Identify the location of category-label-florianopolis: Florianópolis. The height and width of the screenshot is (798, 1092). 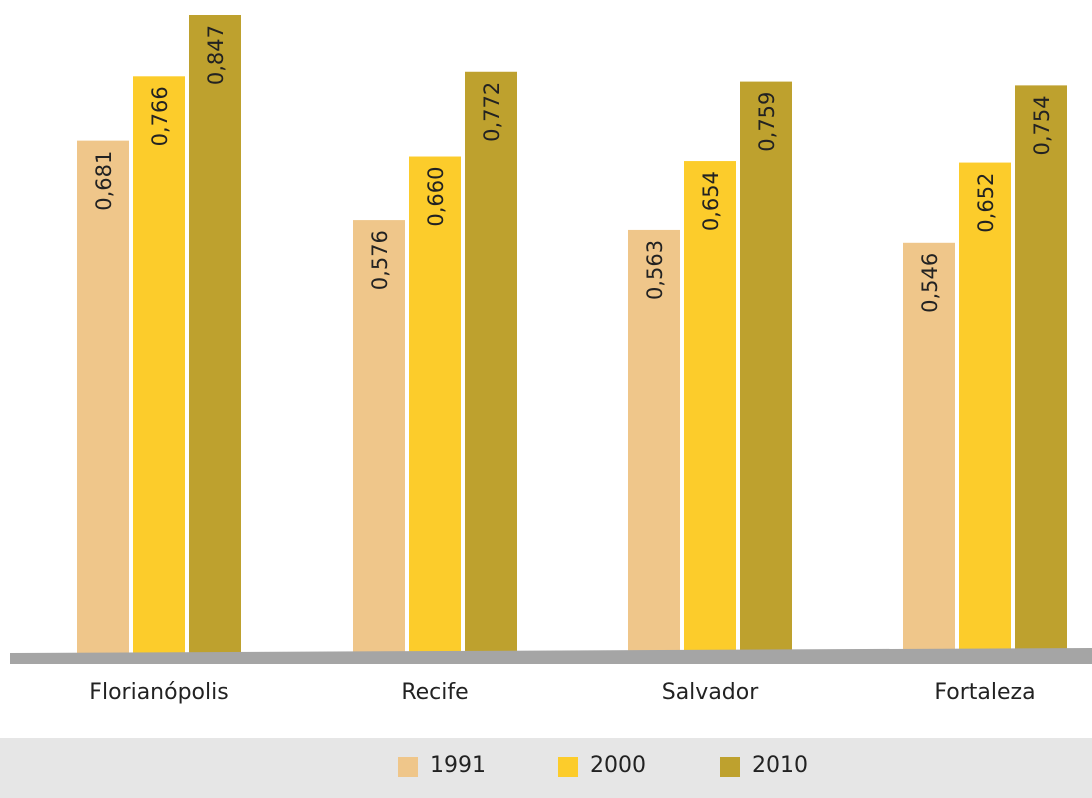
(159, 692).